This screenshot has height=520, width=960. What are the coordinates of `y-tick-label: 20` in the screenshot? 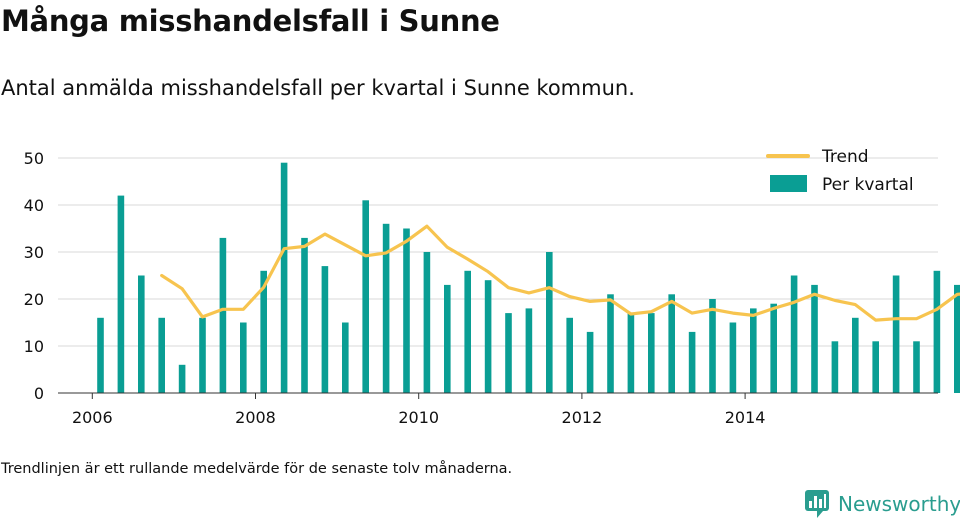 It's located at (34, 299).